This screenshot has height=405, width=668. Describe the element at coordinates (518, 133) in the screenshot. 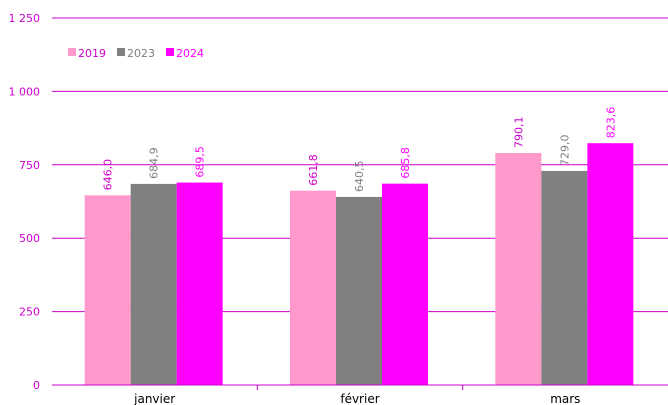

I see `data-label: 790,1` at that location.